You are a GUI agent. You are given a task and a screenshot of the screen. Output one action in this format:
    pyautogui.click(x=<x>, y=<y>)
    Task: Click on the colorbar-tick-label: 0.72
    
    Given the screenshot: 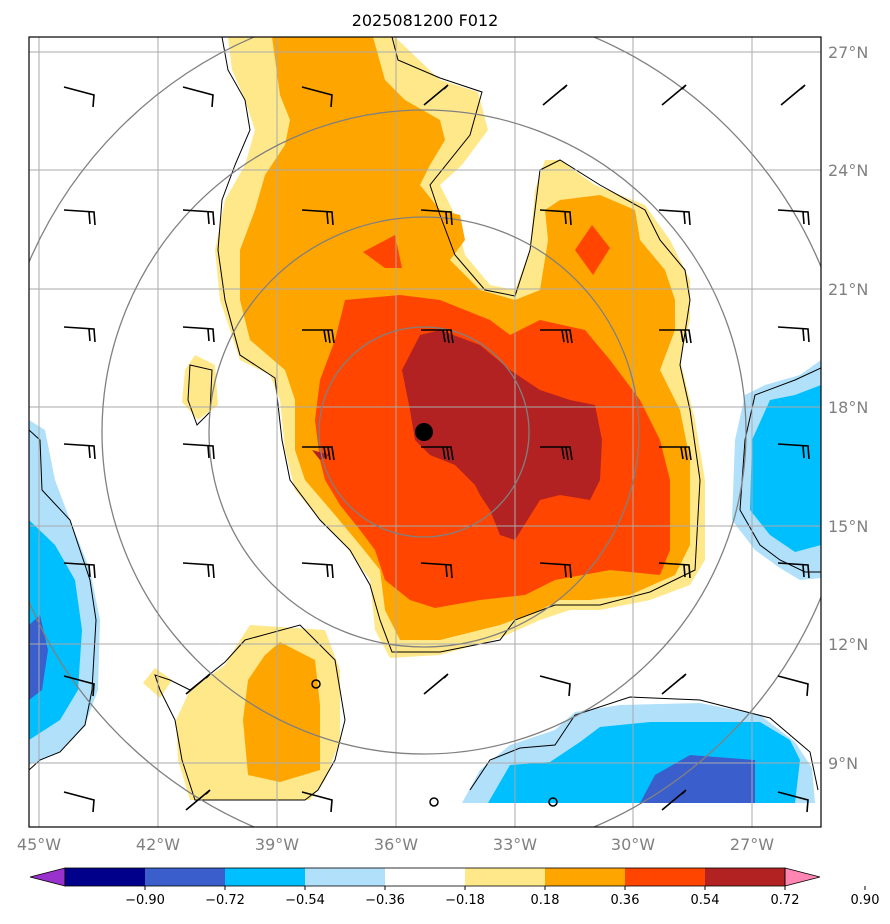 What is the action you would take?
    pyautogui.click(x=785, y=900)
    